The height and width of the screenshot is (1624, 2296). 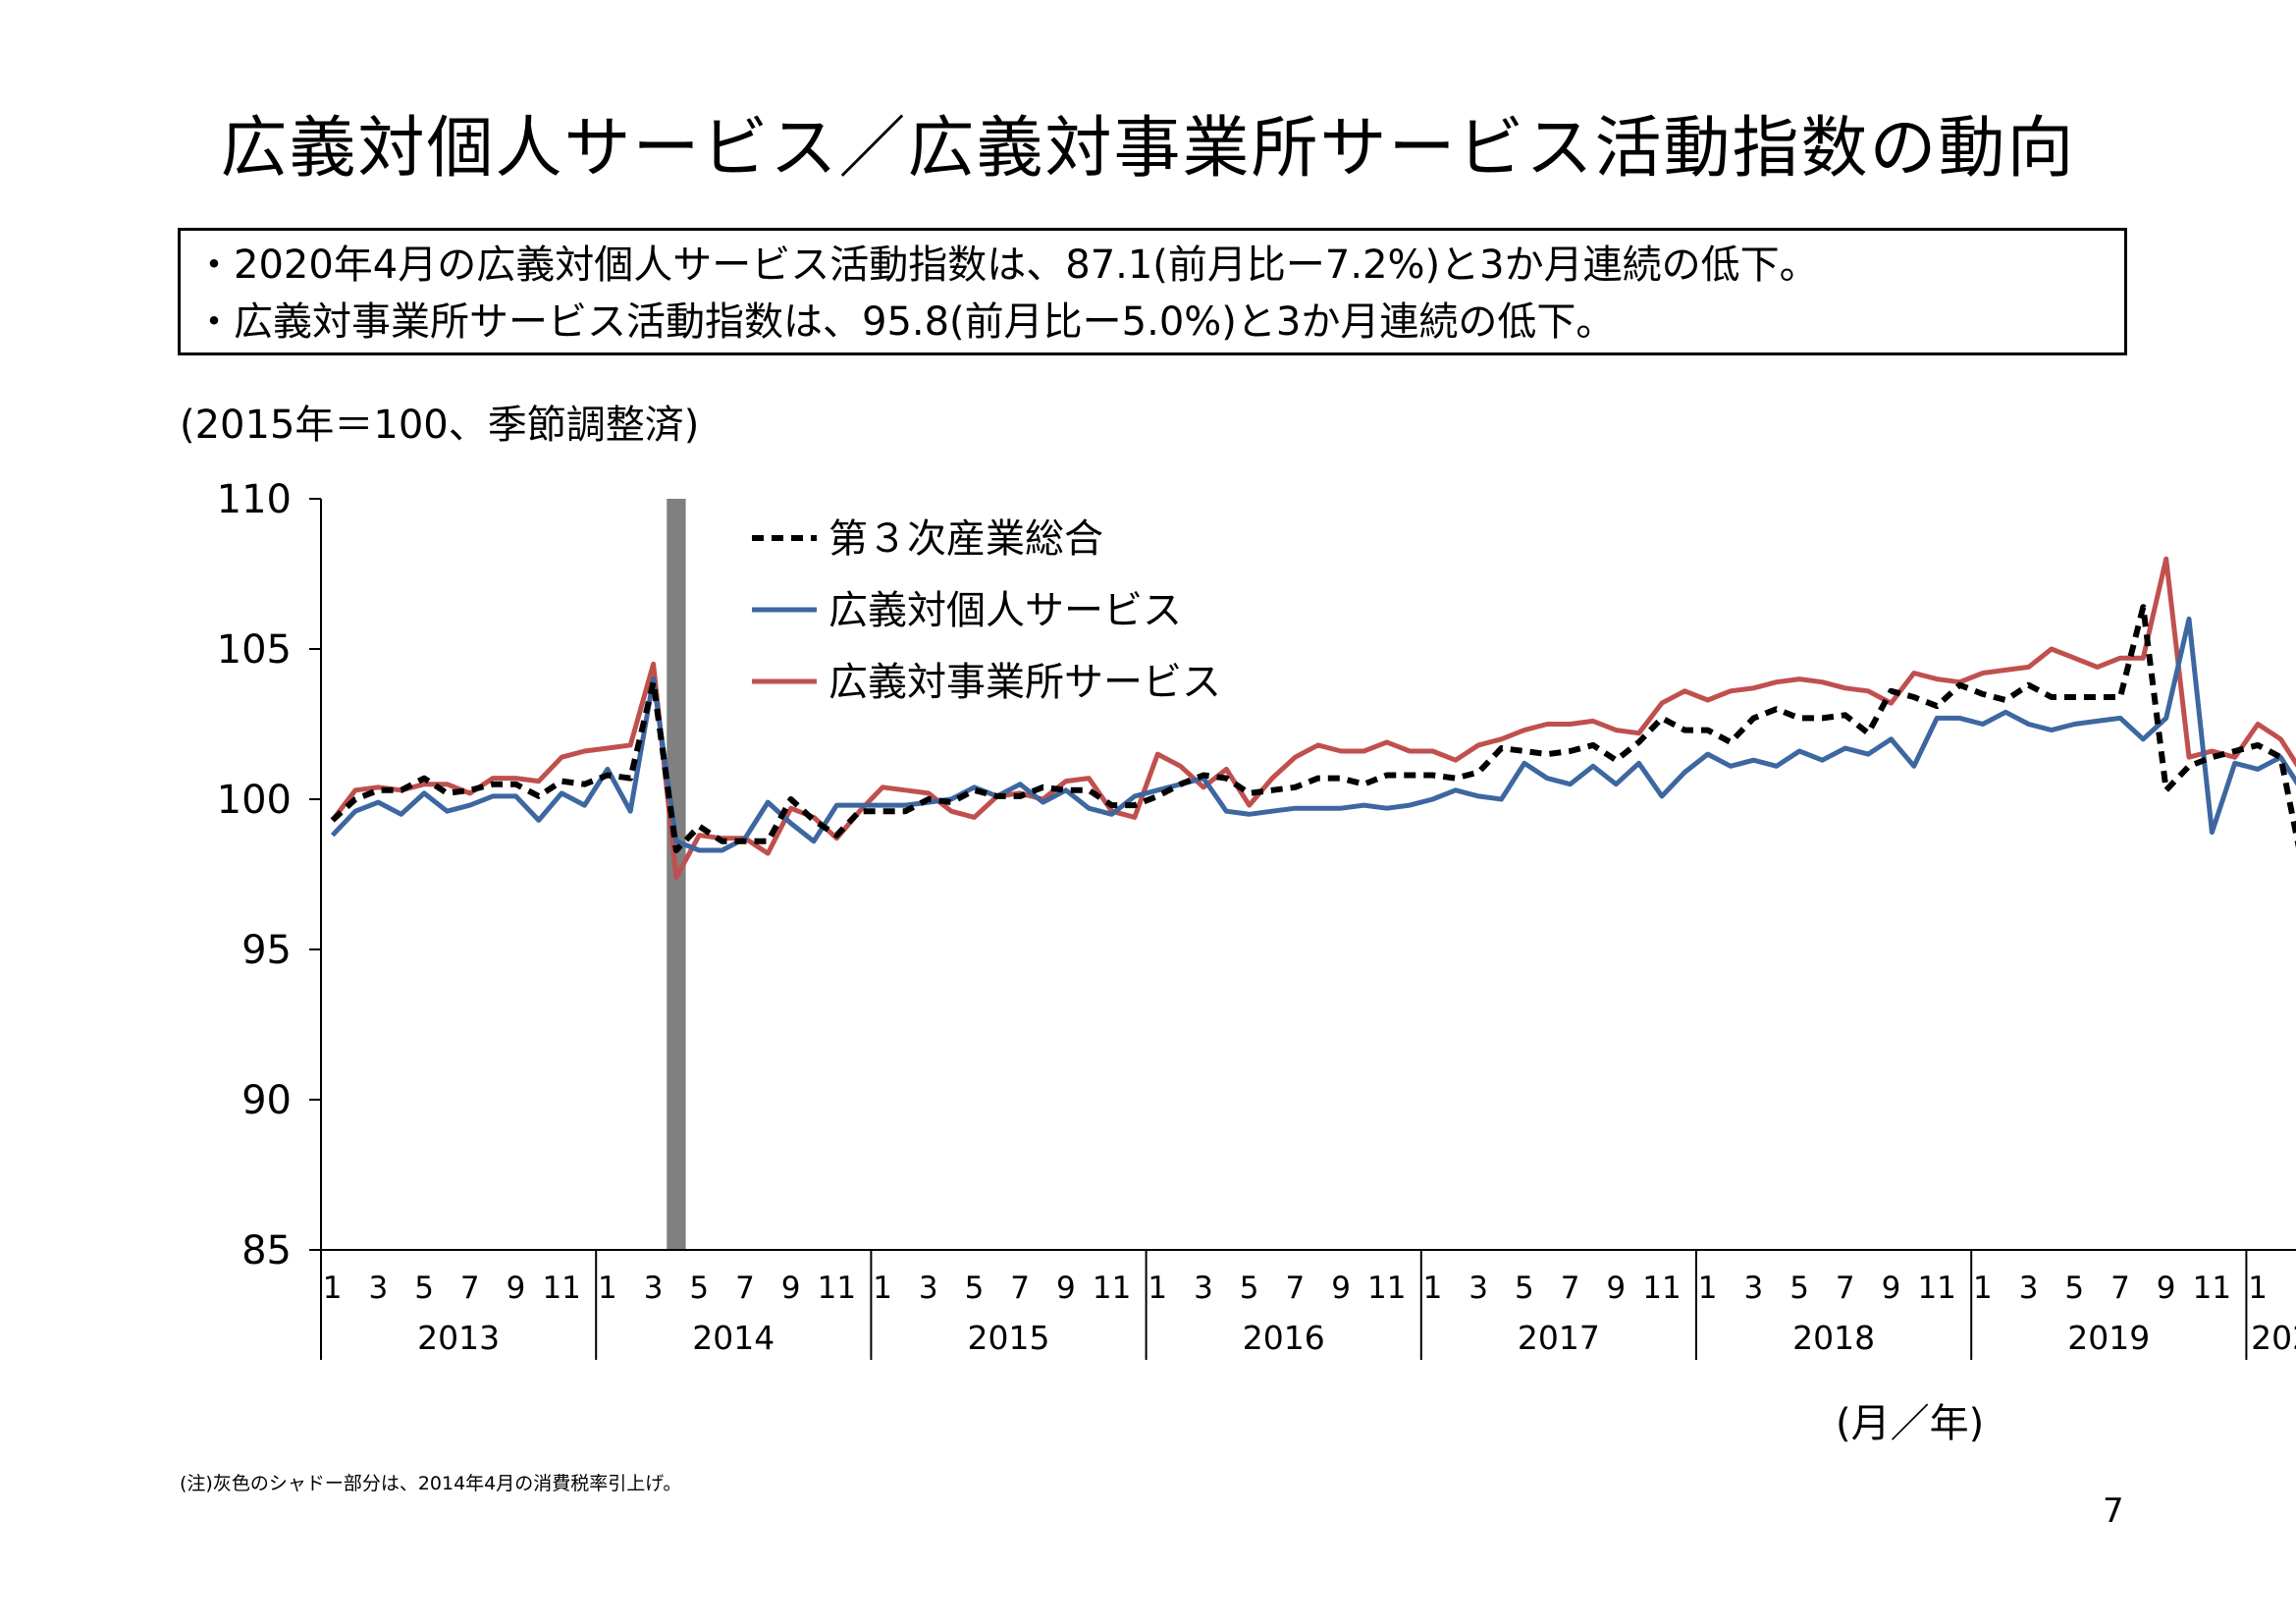 I want to click on y-axis: 85 90 95 100 105 110, so click(x=269, y=875).